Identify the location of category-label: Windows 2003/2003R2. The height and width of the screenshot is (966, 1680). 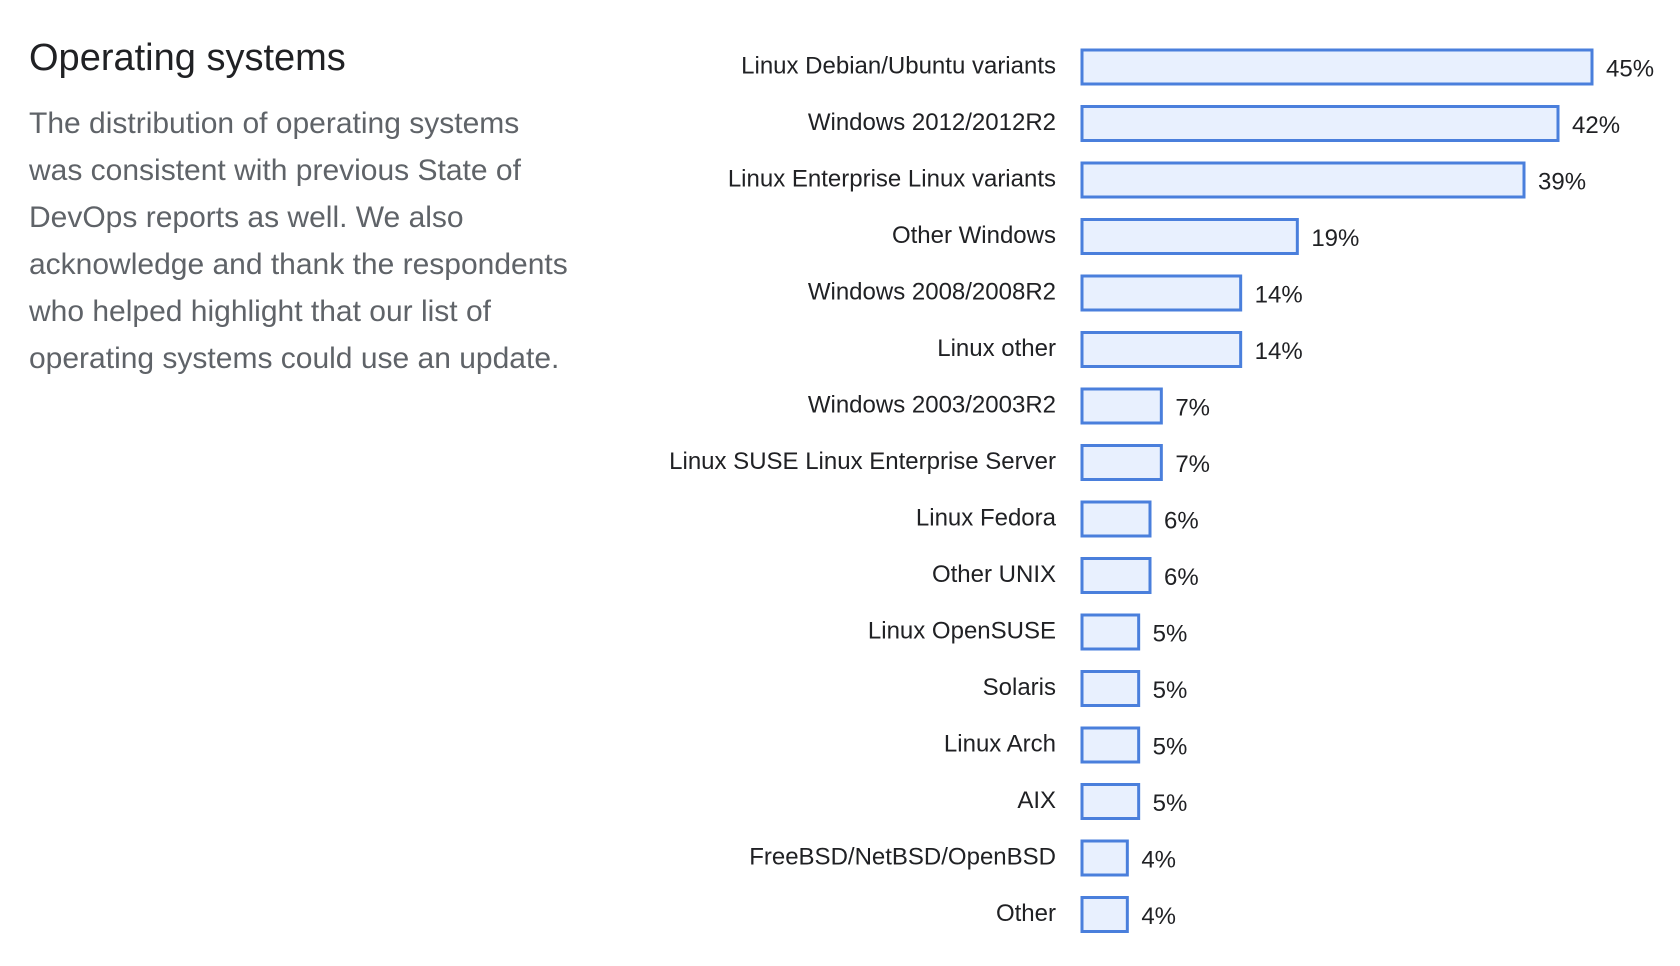
(932, 404).